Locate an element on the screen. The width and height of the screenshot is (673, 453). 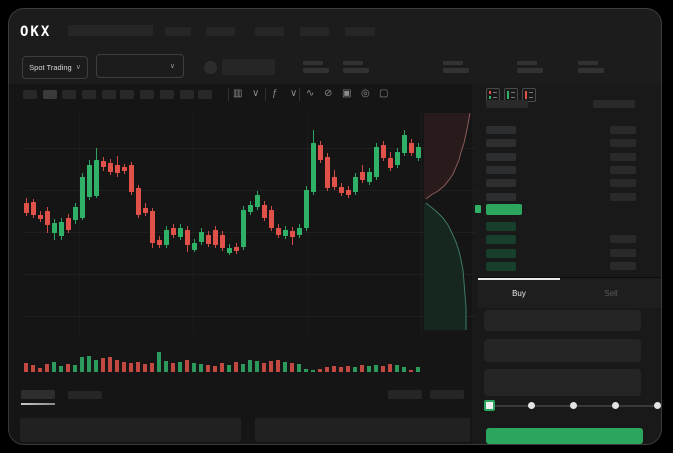
screenshot-icon: ▣ is located at coordinates (347, 93).